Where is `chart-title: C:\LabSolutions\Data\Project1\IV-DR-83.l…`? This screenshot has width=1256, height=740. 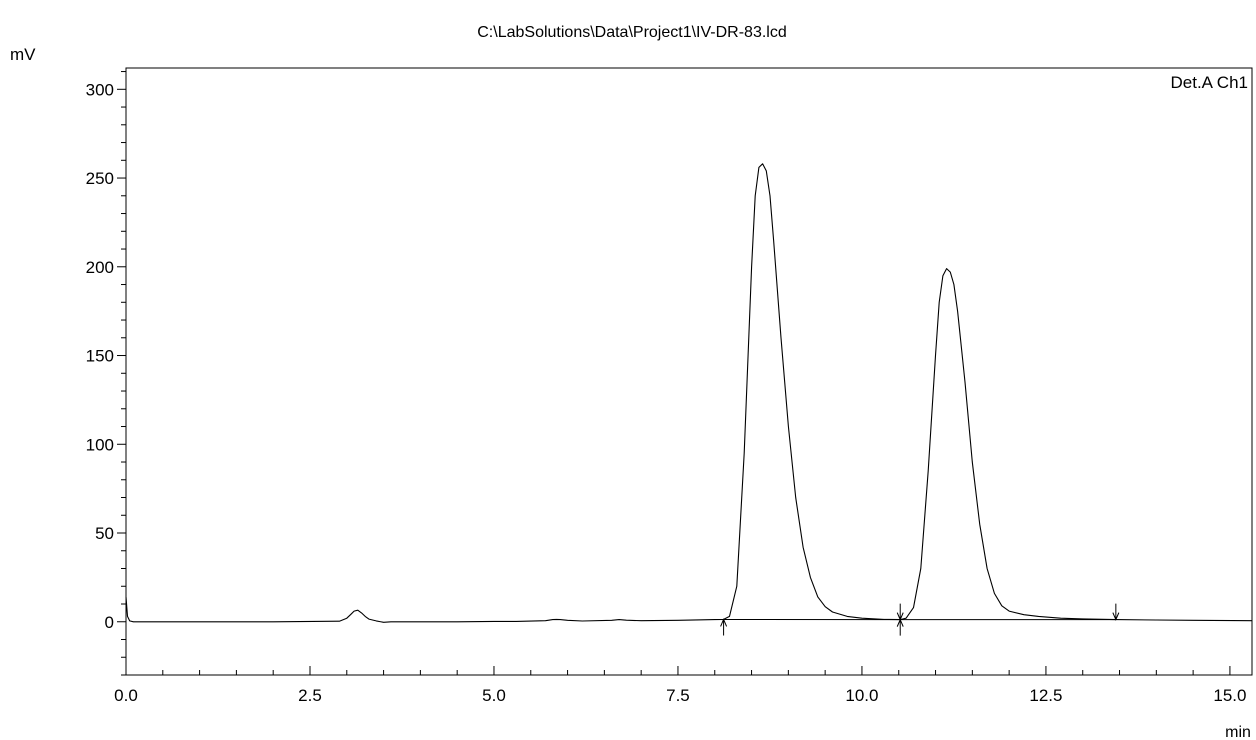 chart-title: C:\LabSolutions\Data\Project1\IV-DR-83.l… is located at coordinates (631, 32).